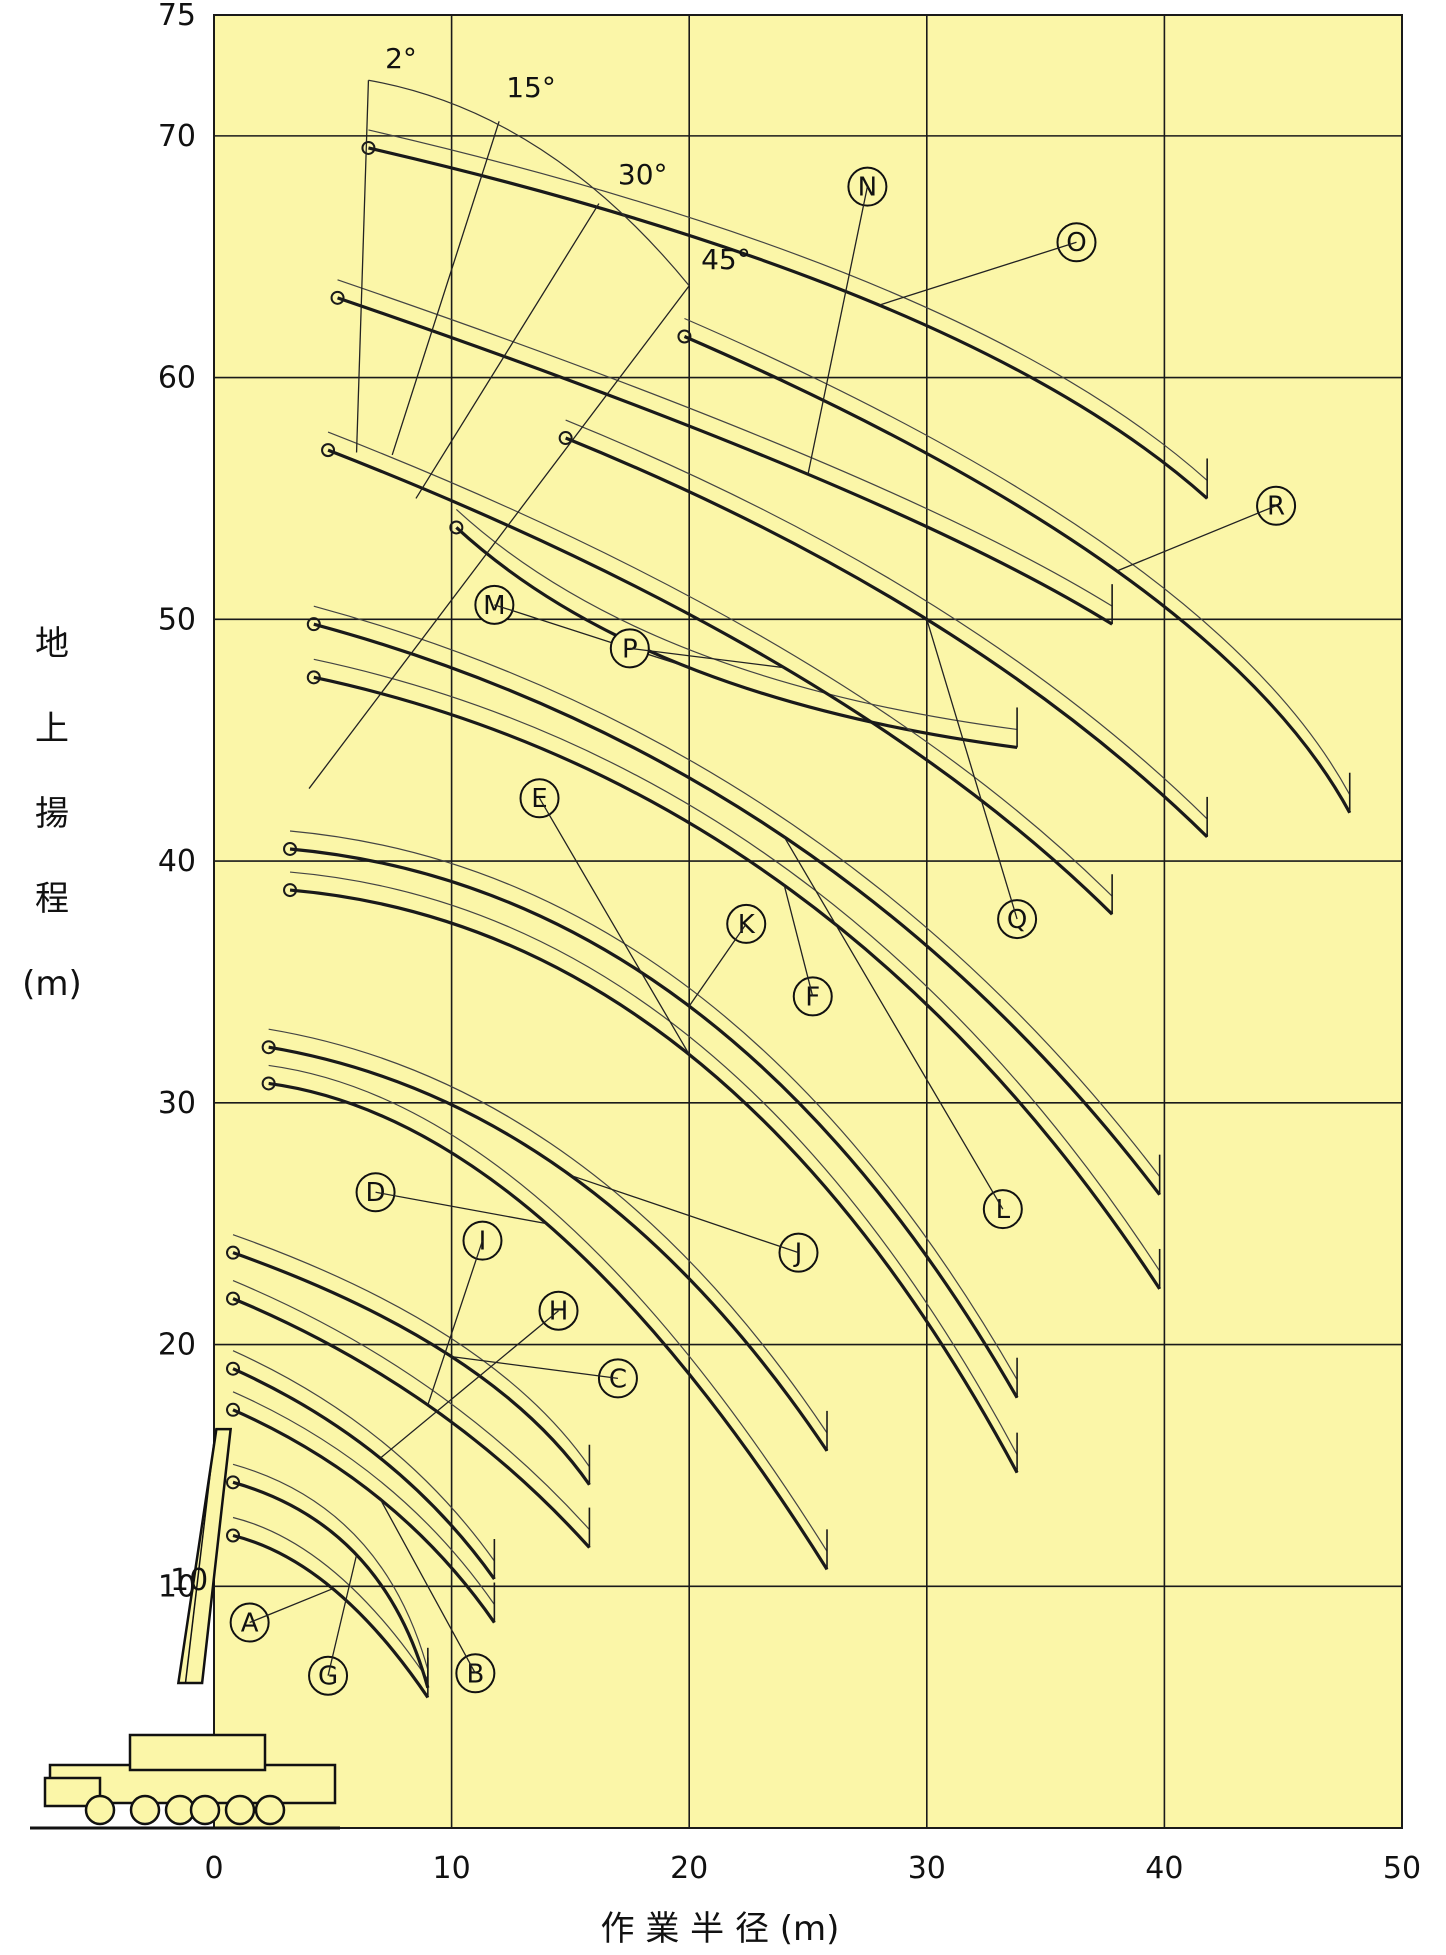  I want to click on boom-head-F, so click(313, 677).